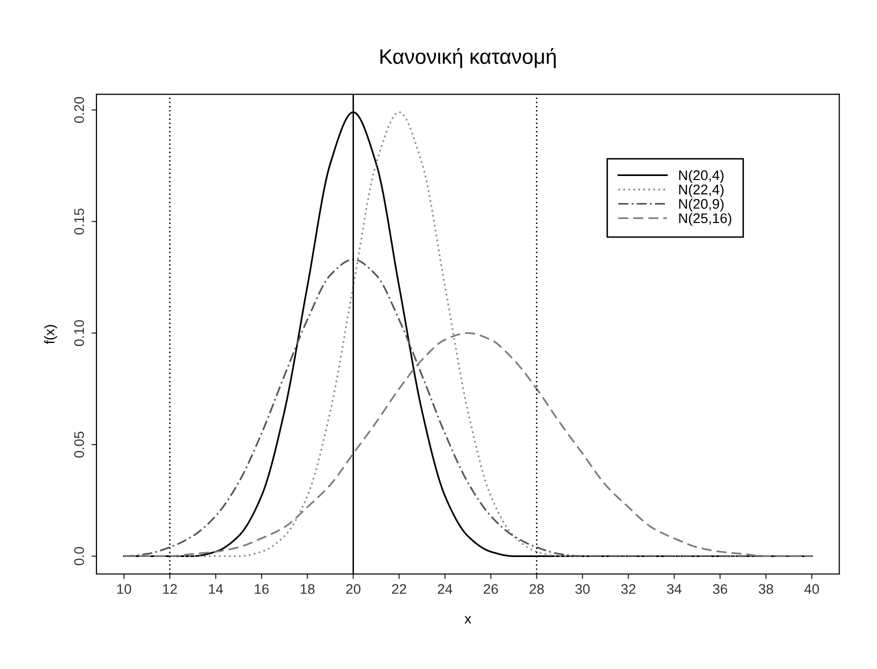 Image resolution: width=877 pixels, height=669 pixels. What do you see at coordinates (628, 589) in the screenshot?
I see `x-tick-label: 32` at bounding box center [628, 589].